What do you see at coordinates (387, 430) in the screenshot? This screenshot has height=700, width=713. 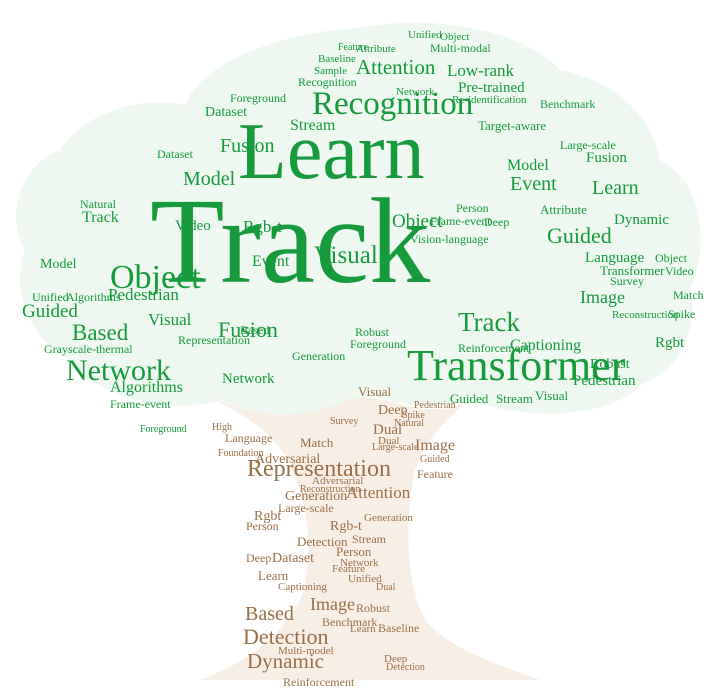 I see `word-dual-trunk: Dual` at bounding box center [387, 430].